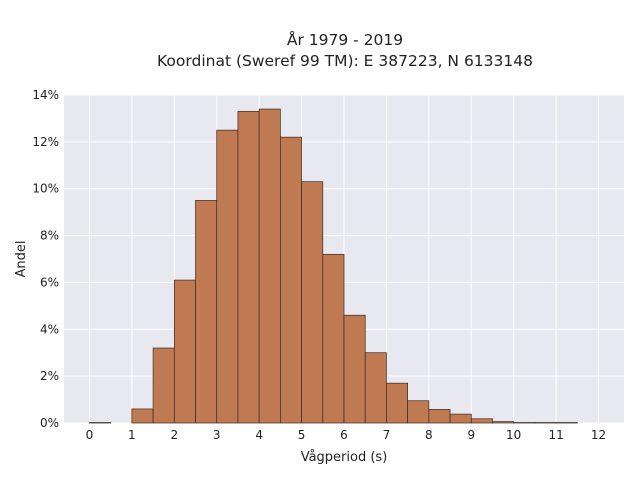 This screenshot has height=480, width=640. What do you see at coordinates (45, 259) in the screenshot?
I see `y-axis-ticks: 0% 2% 4% 6% 8% 10% 12% 14%` at bounding box center [45, 259].